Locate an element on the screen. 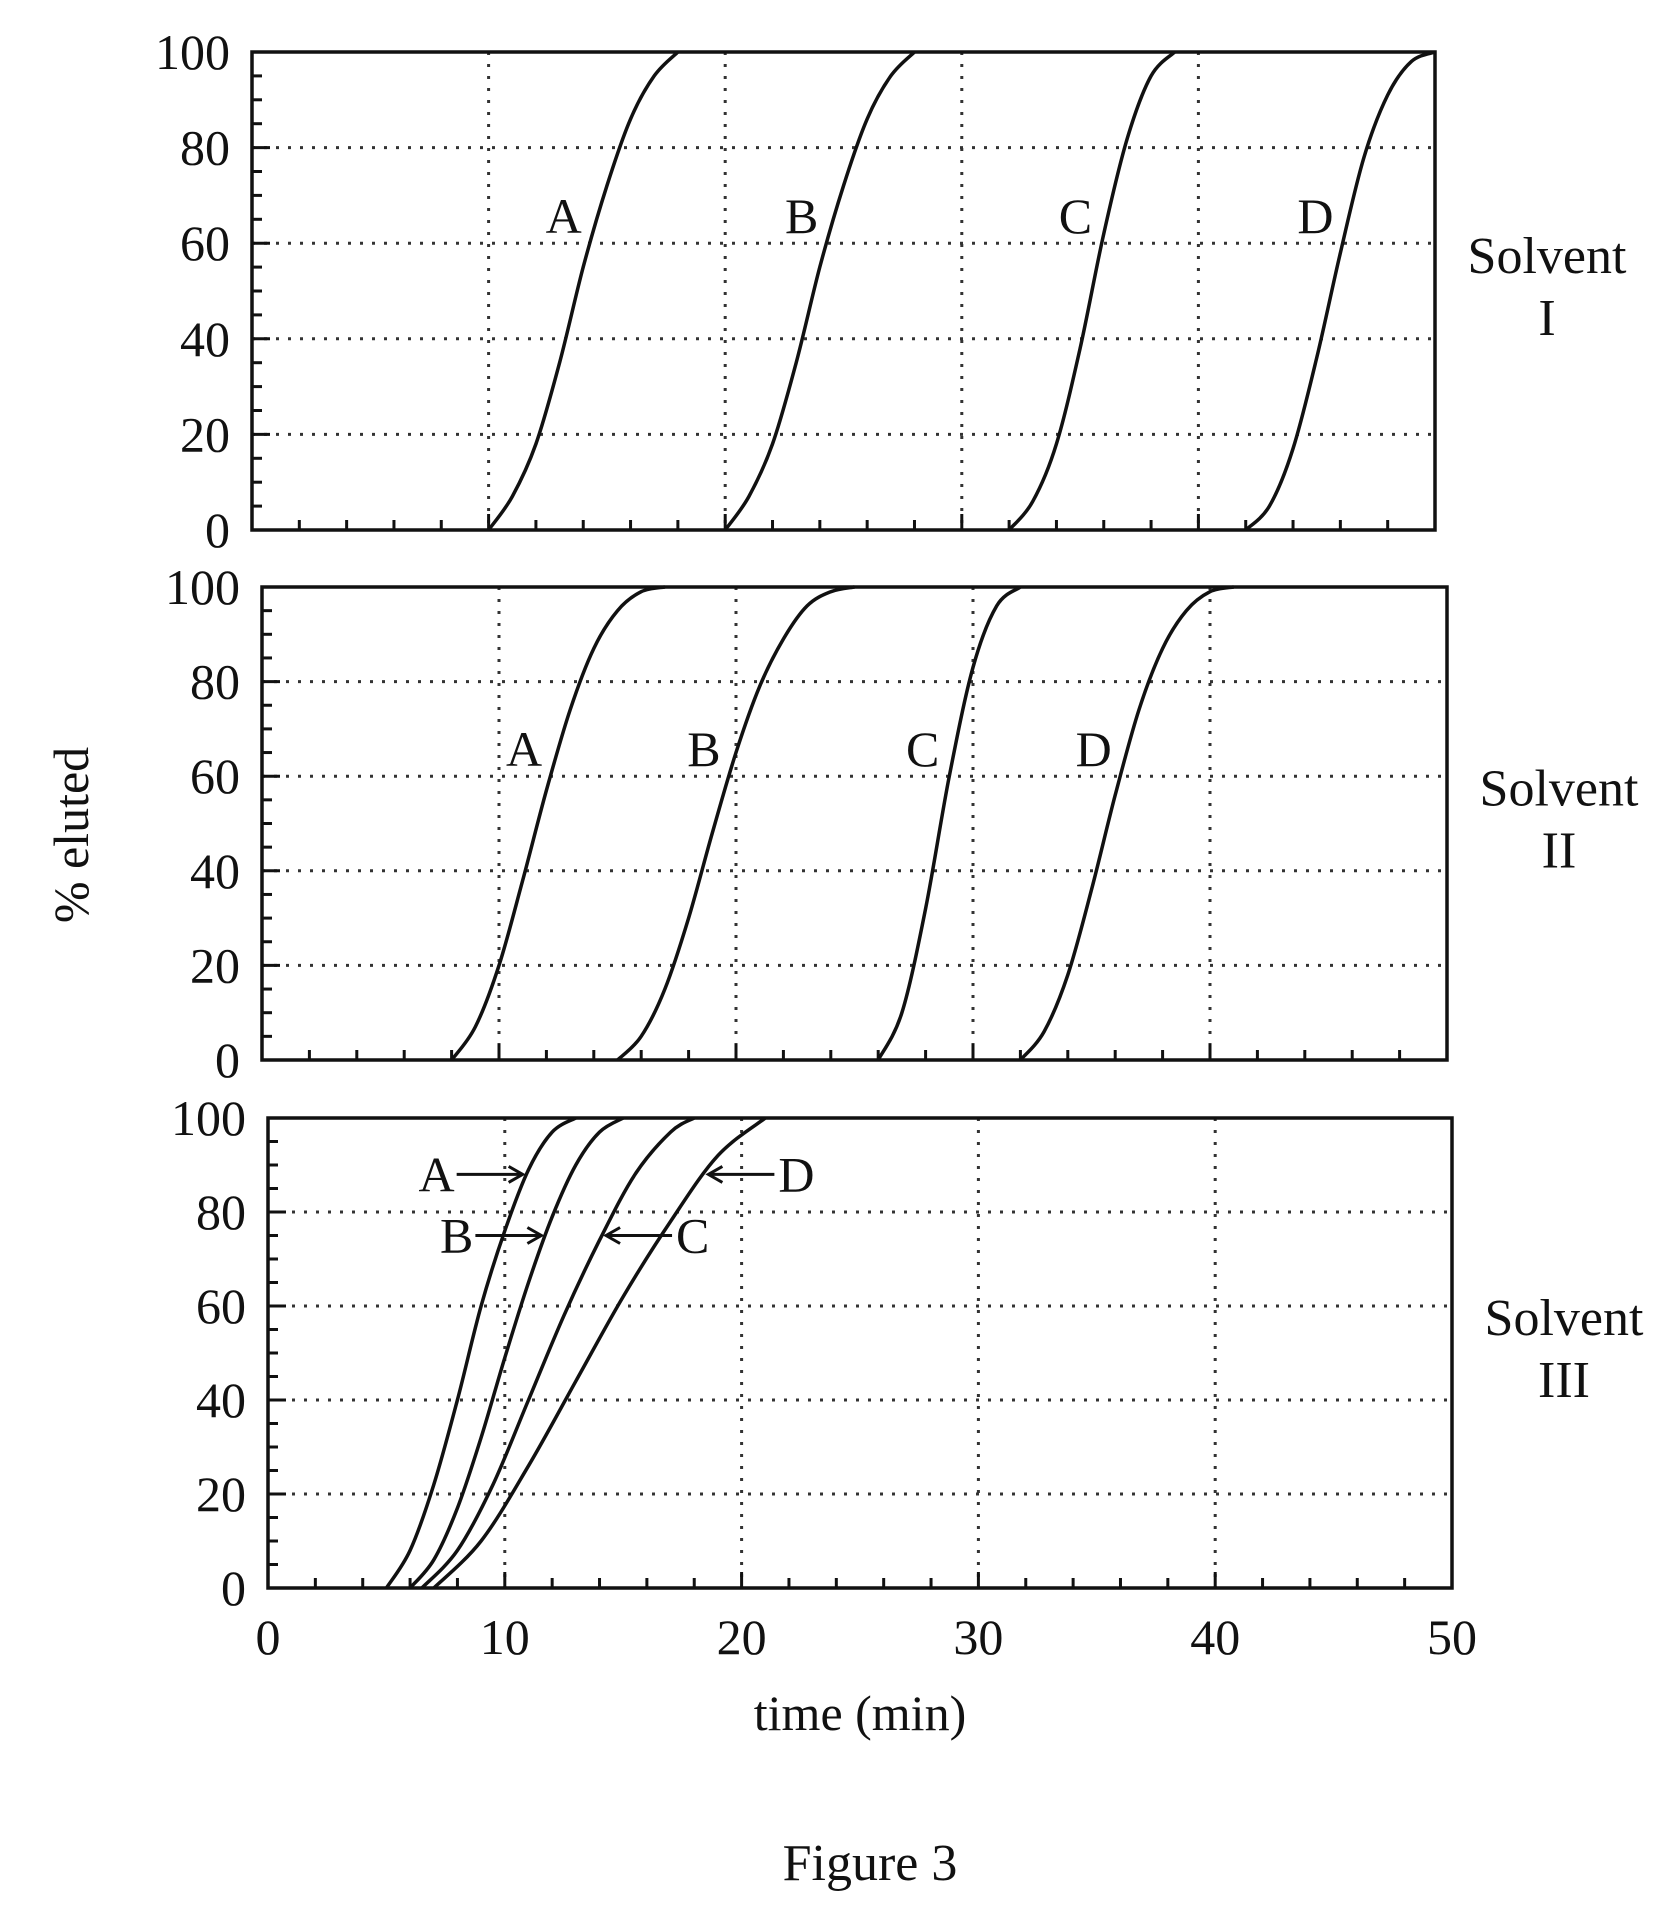  x-tick-label: 0 is located at coordinates (268, 1637).